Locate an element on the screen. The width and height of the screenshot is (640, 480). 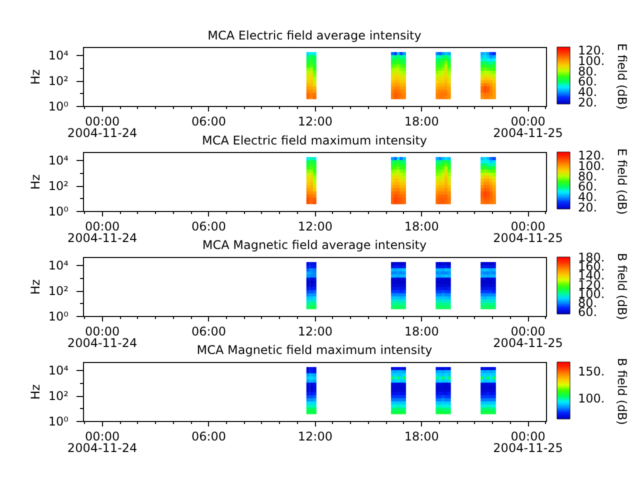
chart-title: MCA Magnetic field maximum intensity is located at coordinates (314, 350).